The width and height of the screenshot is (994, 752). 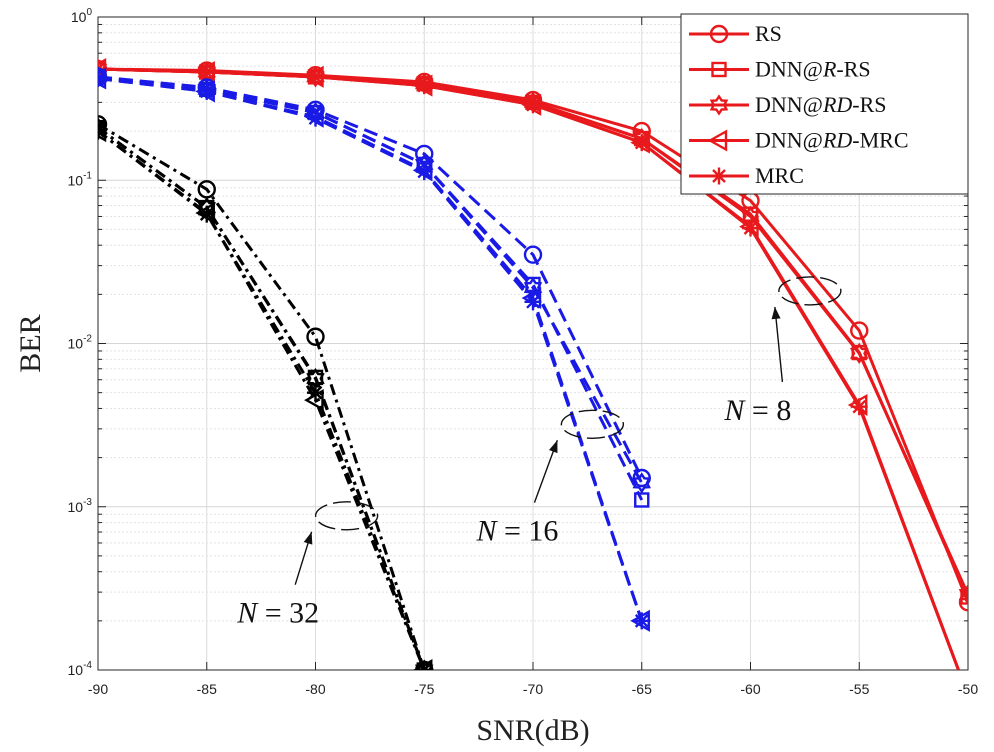 I want to click on legend-item-dnn-r-rs: DNN@R-RS, so click(x=780, y=69).